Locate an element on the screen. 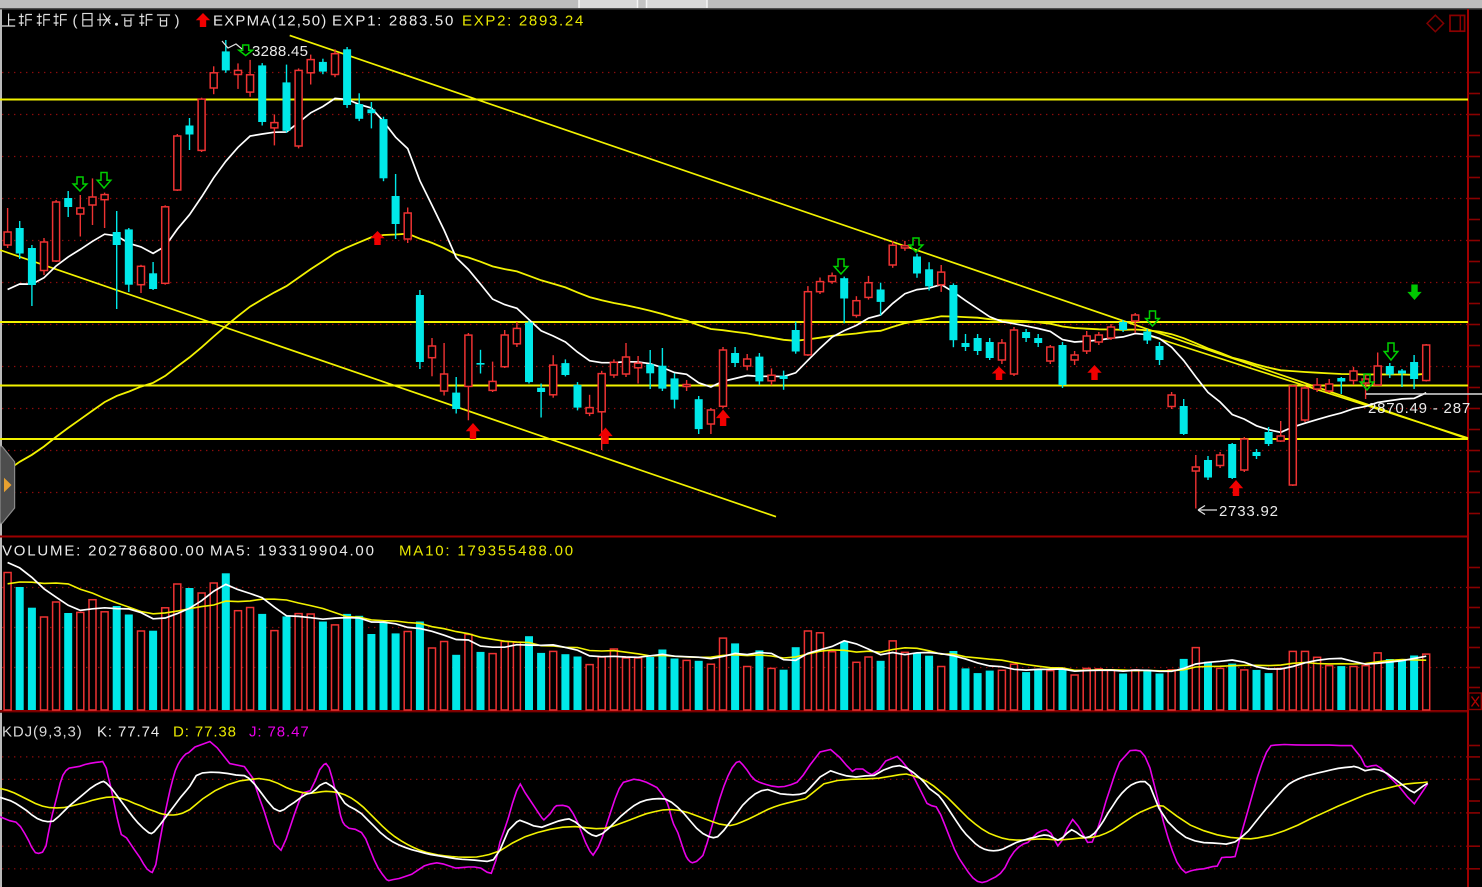 This screenshot has height=887, width=1482. svg-text: MA5: 193319904.00 is located at coordinates (293, 551).